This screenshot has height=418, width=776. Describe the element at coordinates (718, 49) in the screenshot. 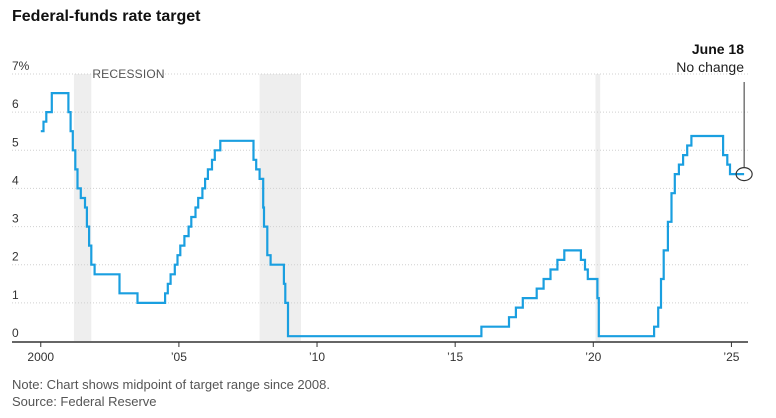

I see `annotation-date: June 18` at that location.